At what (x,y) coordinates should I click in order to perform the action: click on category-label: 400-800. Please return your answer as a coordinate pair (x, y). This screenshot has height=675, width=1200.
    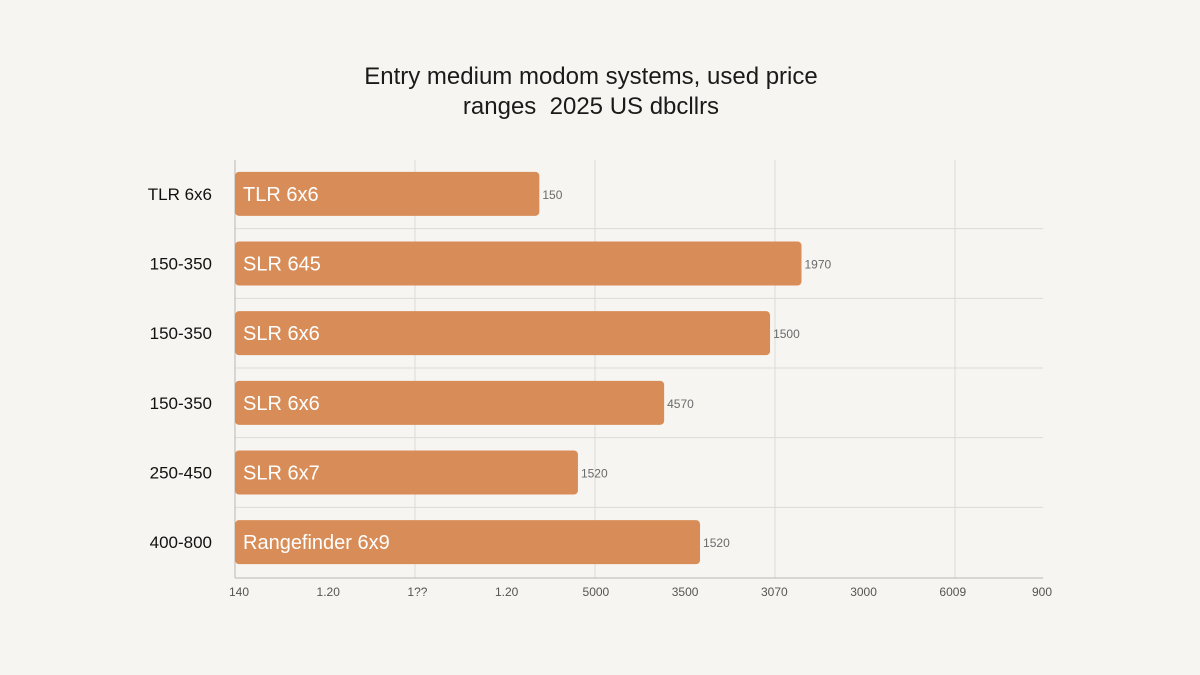
    Looking at the image, I should click on (181, 542).